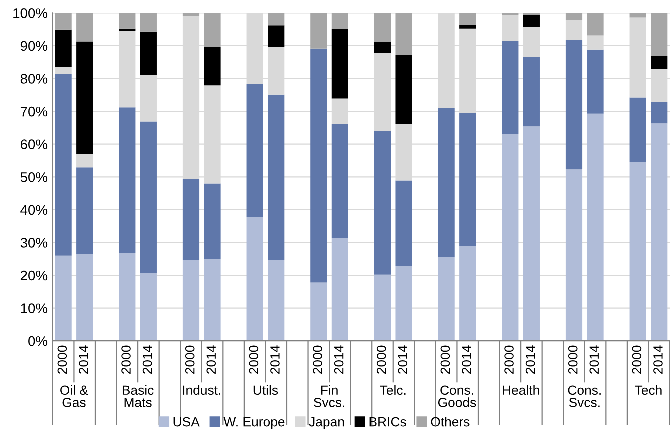 The image size is (670, 439). I want to click on legend-label: W. Europe, so click(254, 424).